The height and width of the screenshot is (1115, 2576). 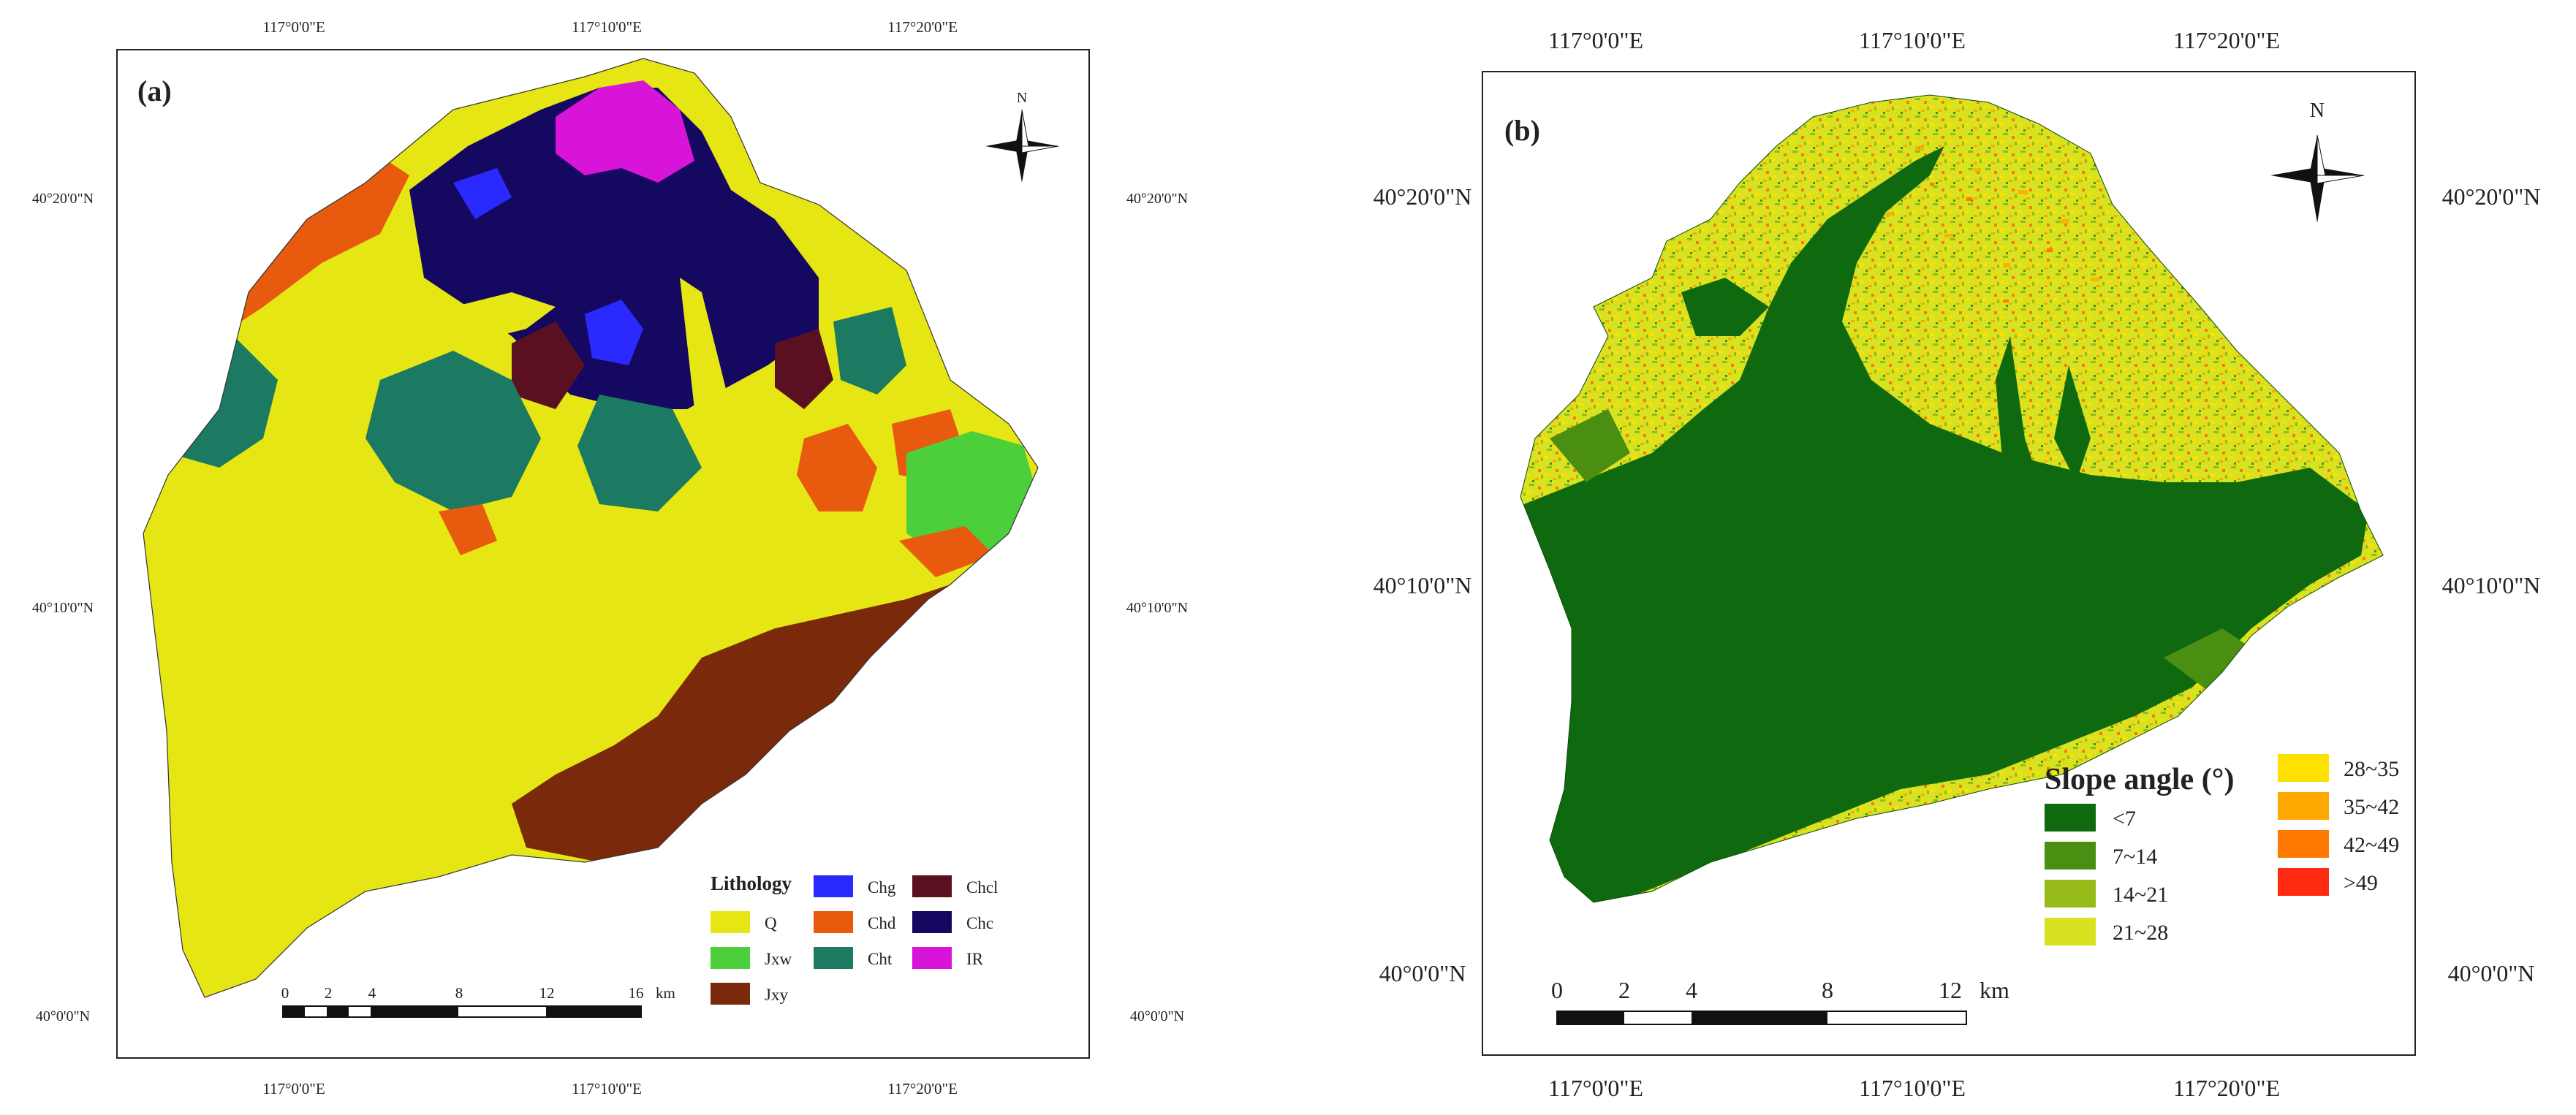 I want to click on scale-b-unit: km, so click(x=1994, y=990).